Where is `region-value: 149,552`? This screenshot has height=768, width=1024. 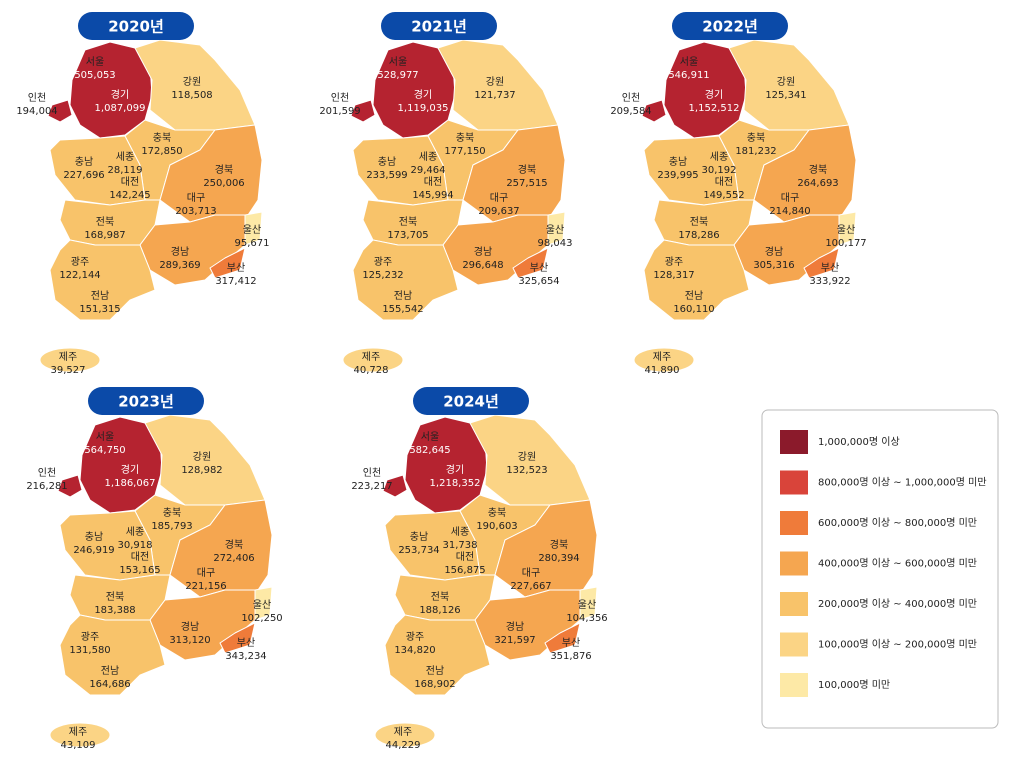 region-value: 149,552 is located at coordinates (723, 195).